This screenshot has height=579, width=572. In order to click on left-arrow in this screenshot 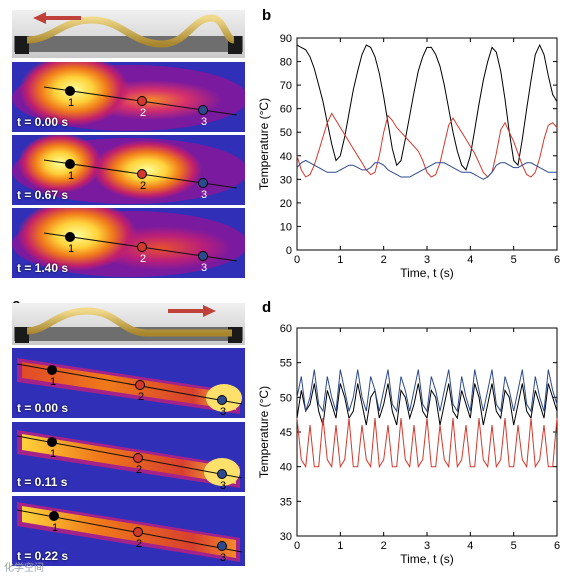, I will do `click(57, 20)`.